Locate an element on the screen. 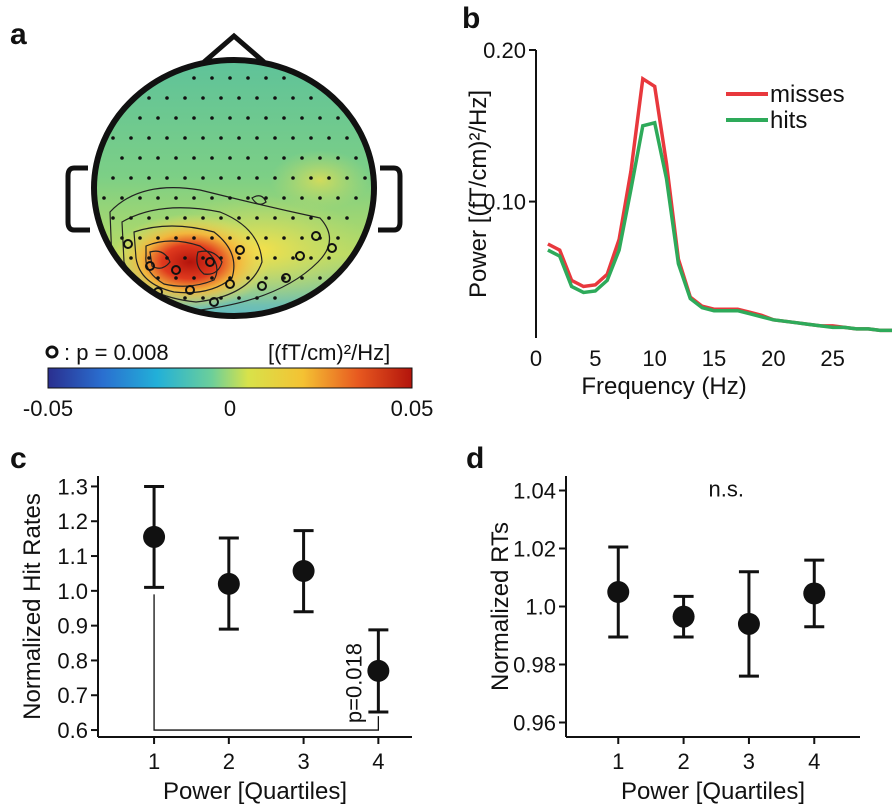 The height and width of the screenshot is (807, 896). significance-annotation: p=0.018 is located at coordinates (353, 683).